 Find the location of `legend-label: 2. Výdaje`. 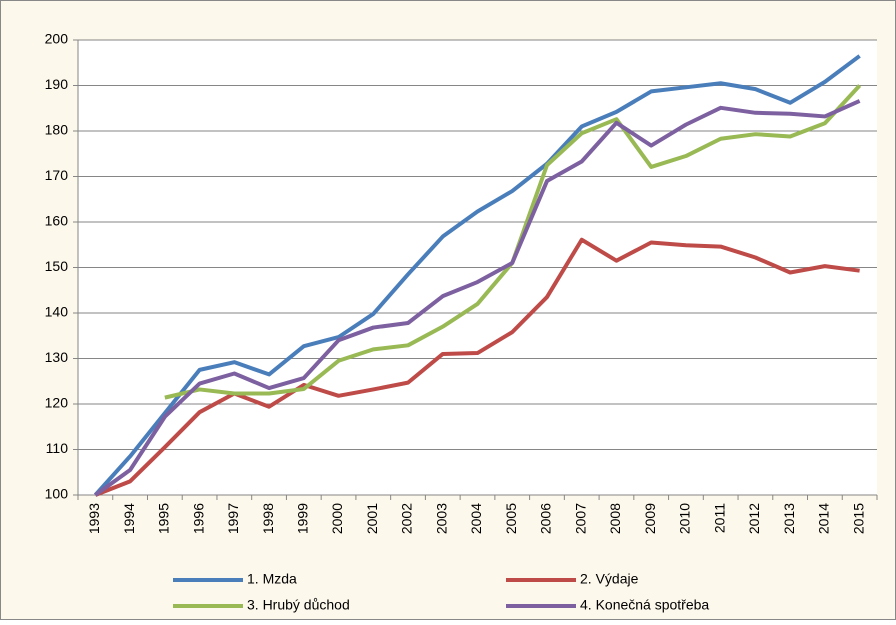

legend-label: 2. Výdaje is located at coordinates (609, 579).